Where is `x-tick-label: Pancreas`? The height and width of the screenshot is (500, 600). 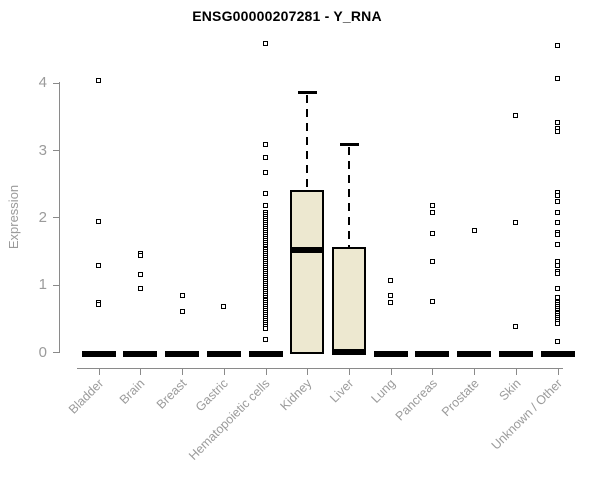
x-tick-label: Pancreas is located at coordinates (416, 400).